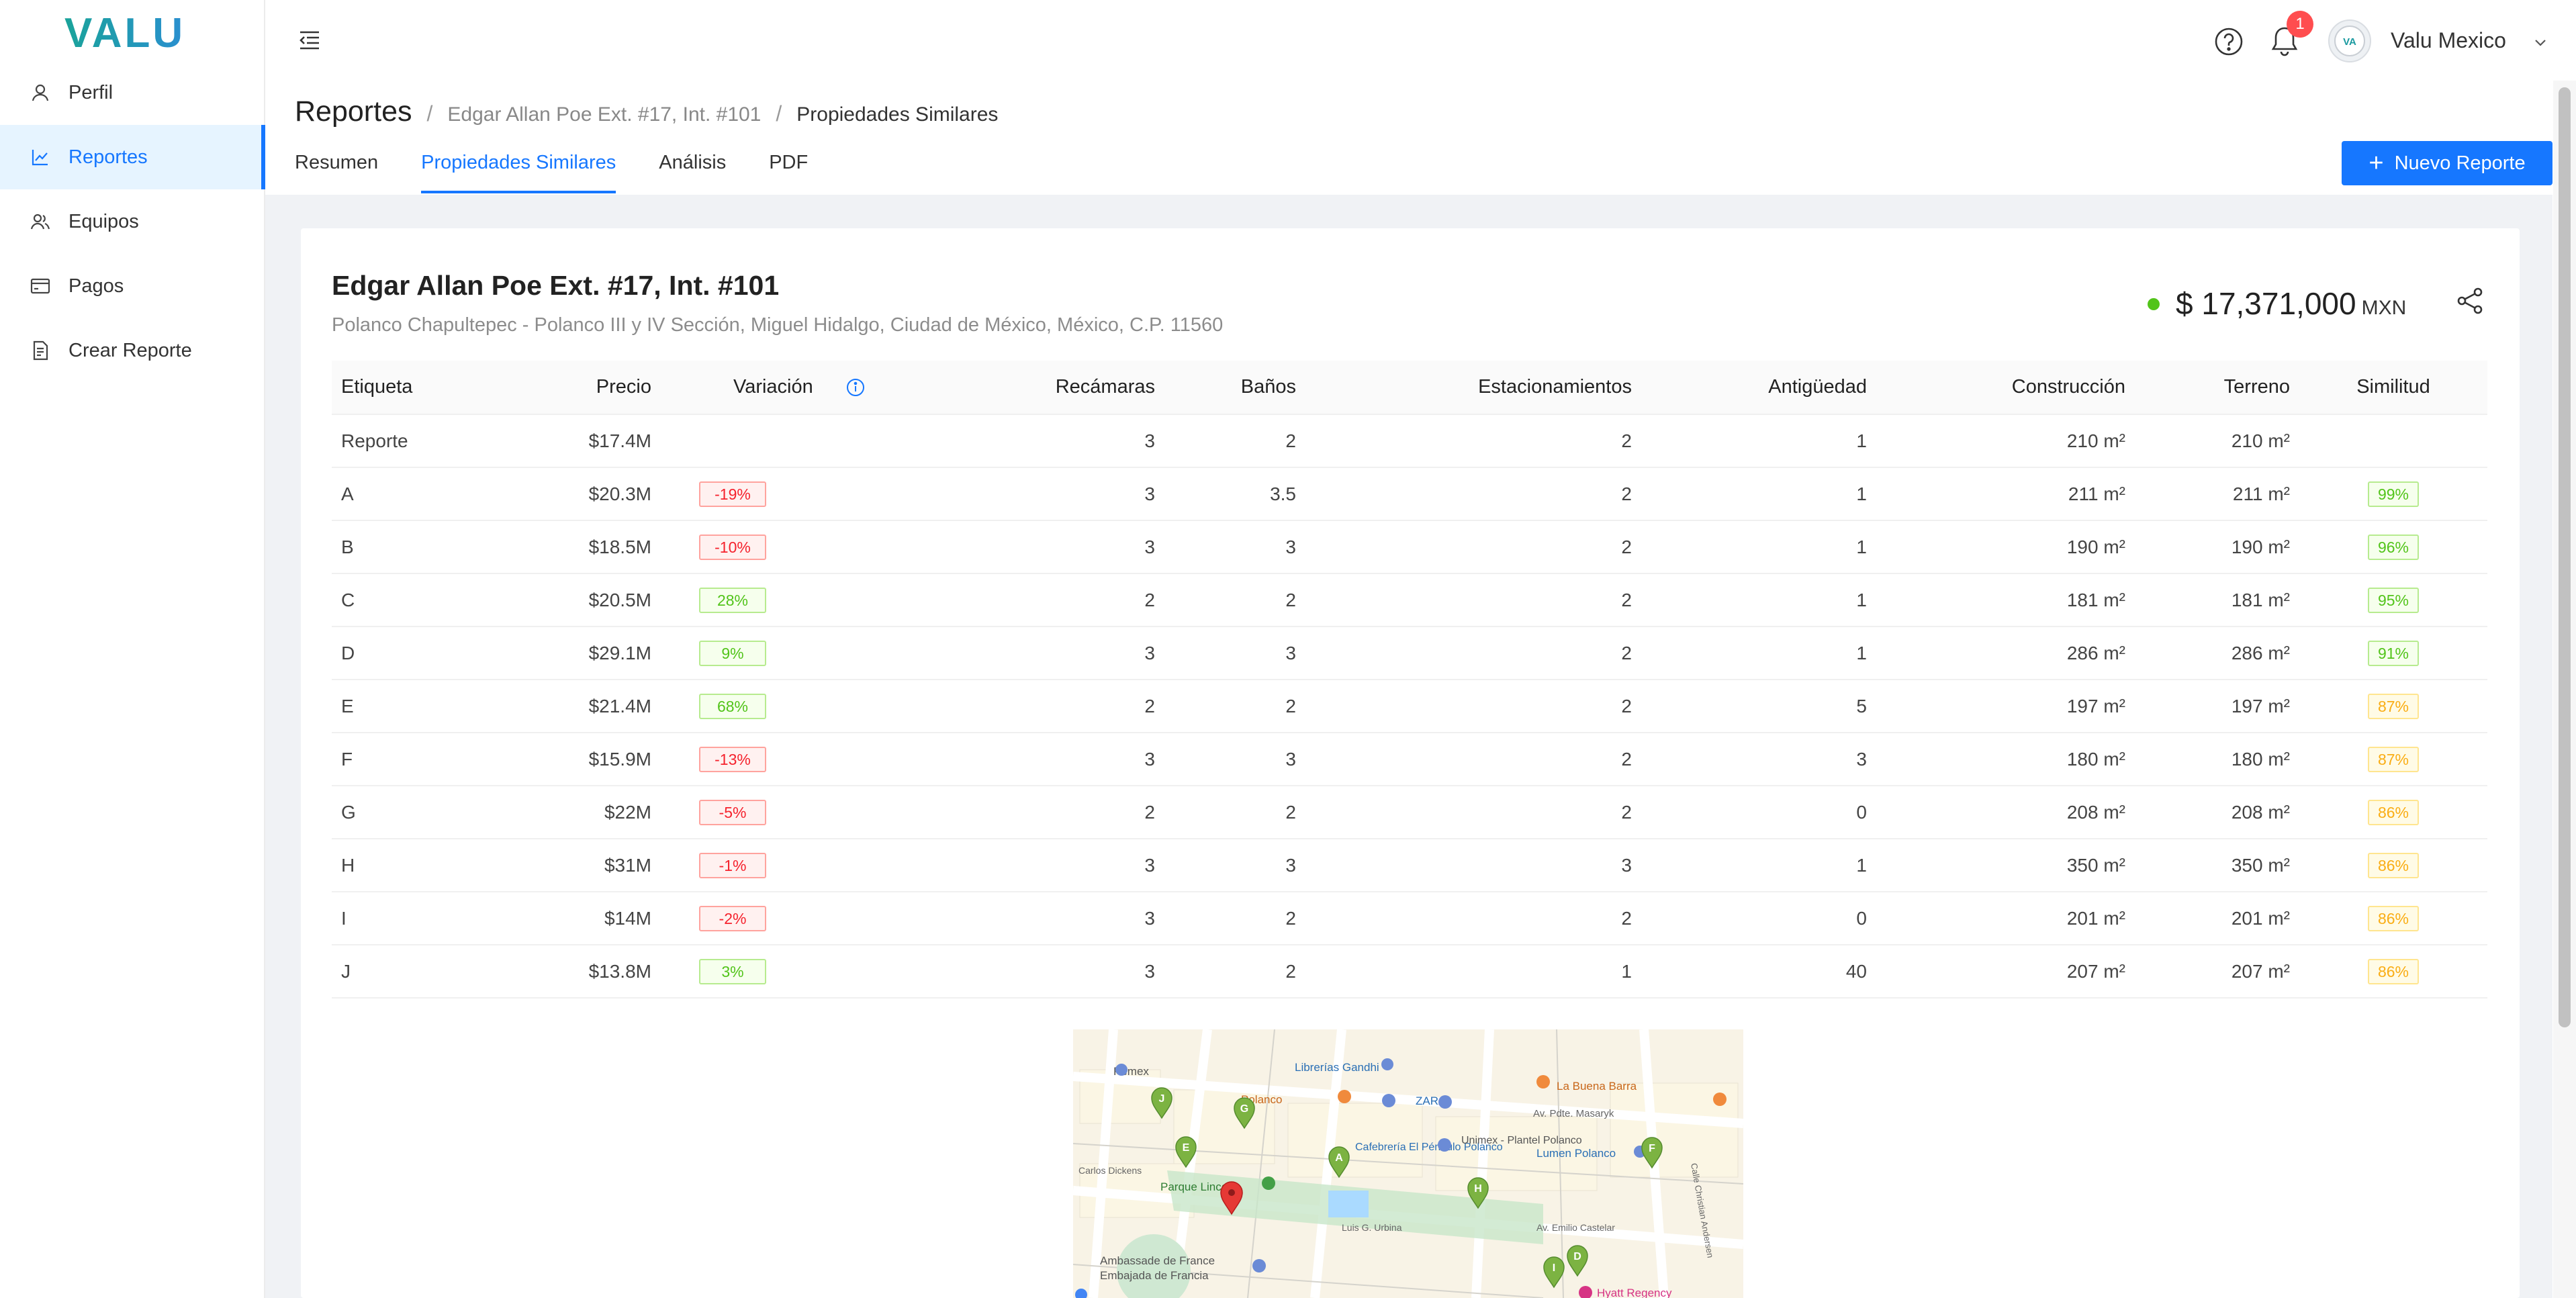 The height and width of the screenshot is (1298, 2576). What do you see at coordinates (409, 972) in the screenshot?
I see `cell-label: J` at bounding box center [409, 972].